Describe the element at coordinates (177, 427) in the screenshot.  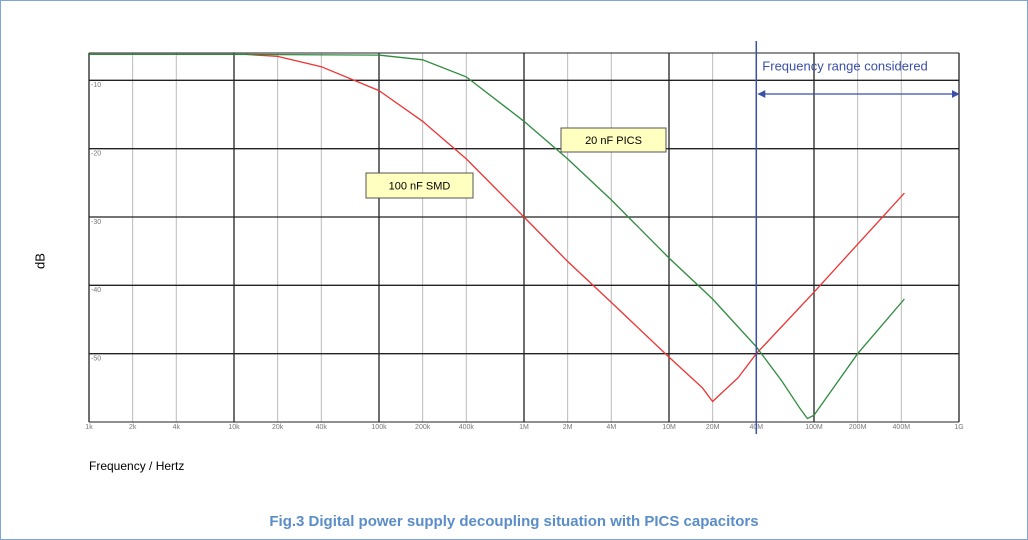
I see `x-tick-label: 4k` at that location.